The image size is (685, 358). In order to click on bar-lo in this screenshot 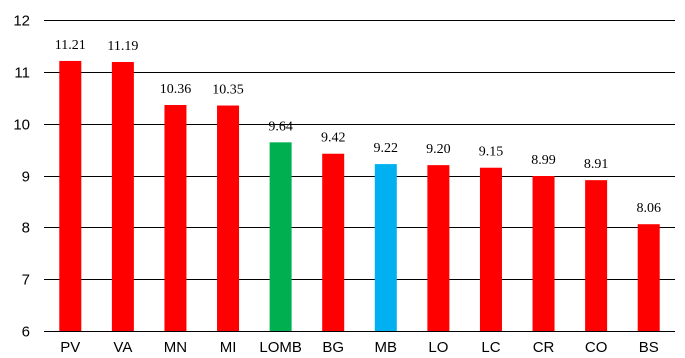, I will do `click(438, 248)`.